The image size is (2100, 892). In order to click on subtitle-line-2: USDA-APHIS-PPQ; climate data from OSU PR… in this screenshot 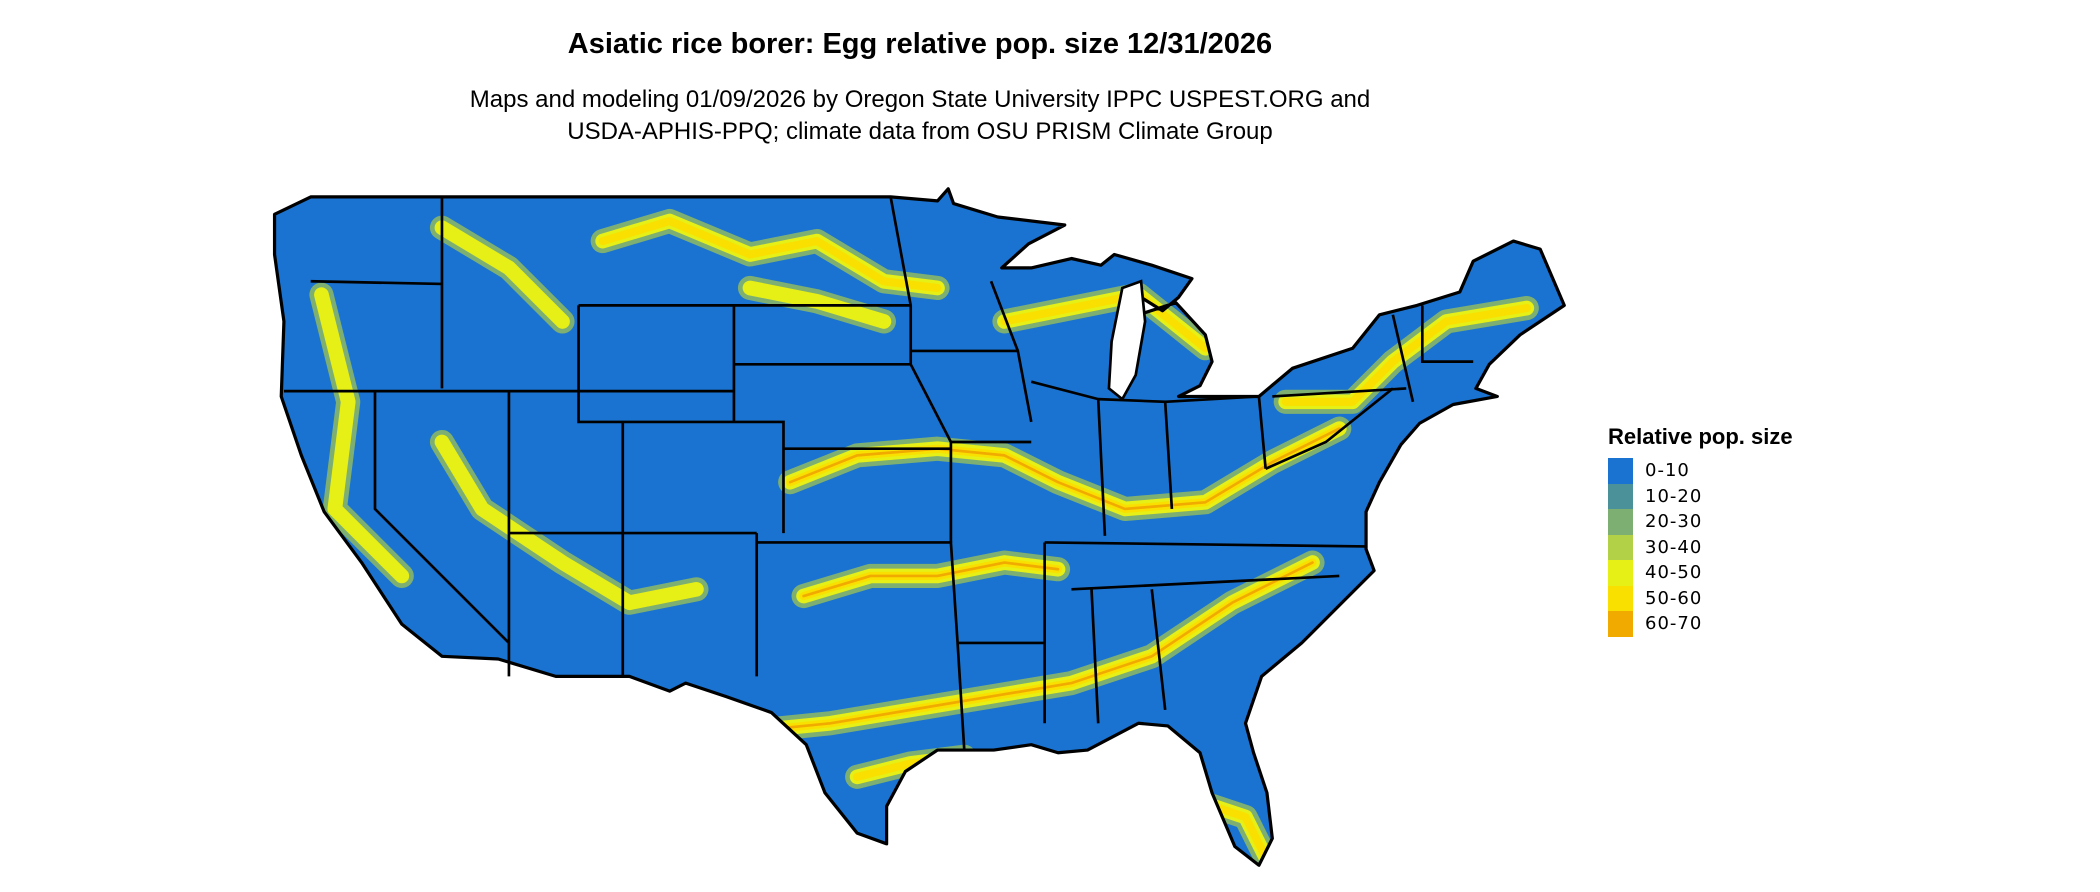, I will do `click(920, 131)`.